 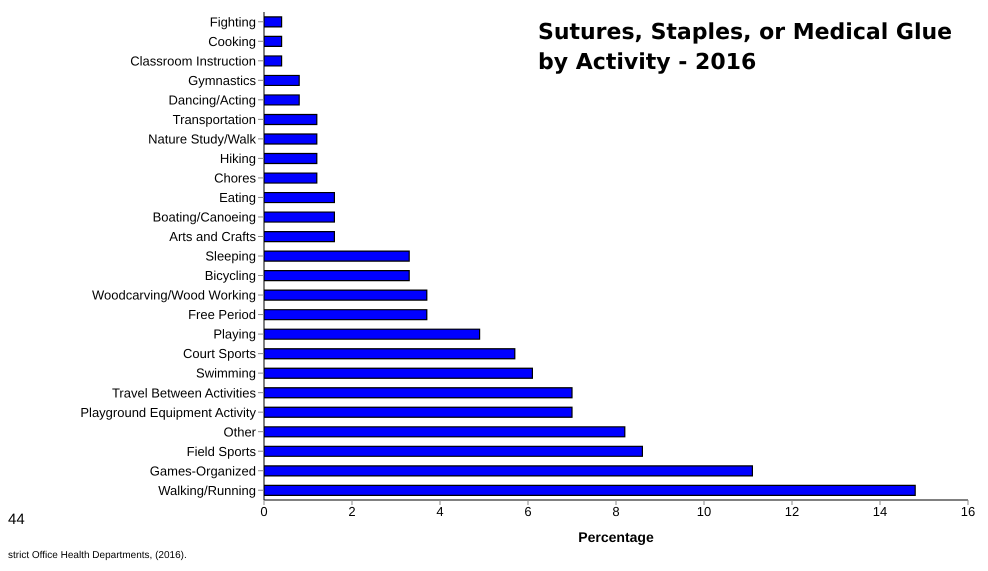 I want to click on y-tick-label: Walking/Running, so click(x=207, y=490).